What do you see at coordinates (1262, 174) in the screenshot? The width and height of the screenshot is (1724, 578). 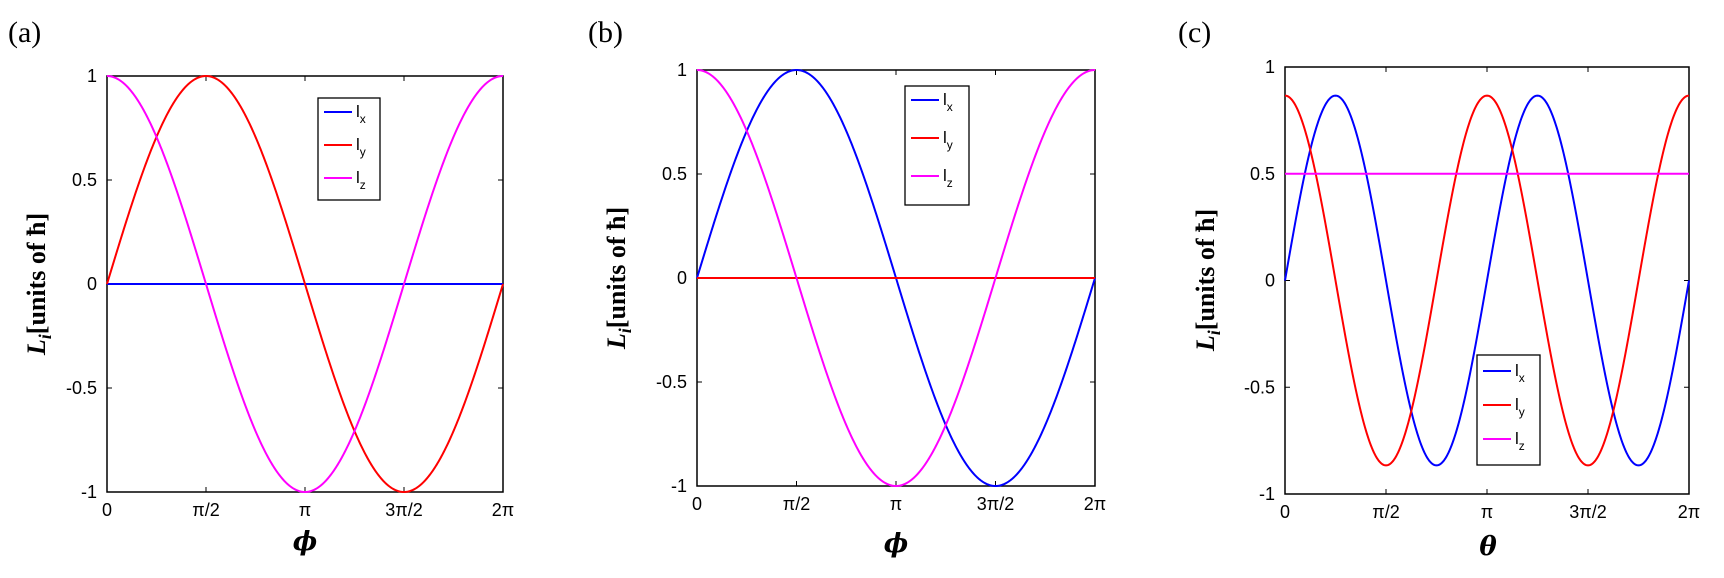 I see `panel-c-y-tick-label: 0.5` at bounding box center [1262, 174].